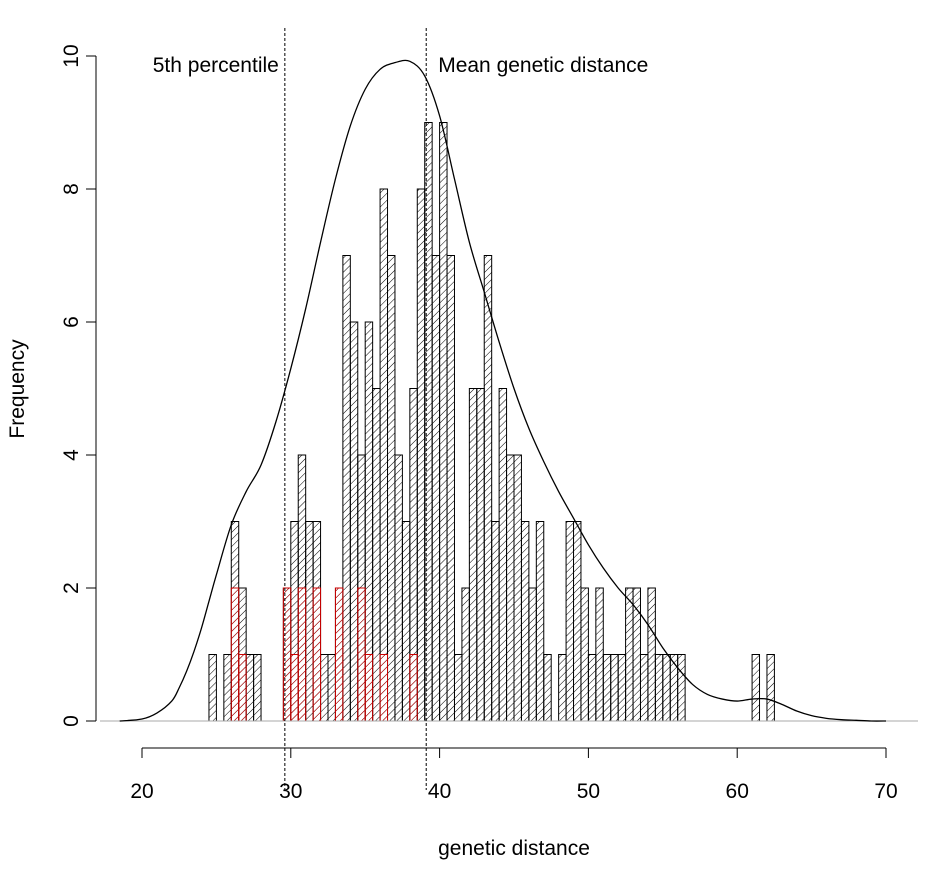  I want to click on y-axis-title: Frequency, so click(17, 389).